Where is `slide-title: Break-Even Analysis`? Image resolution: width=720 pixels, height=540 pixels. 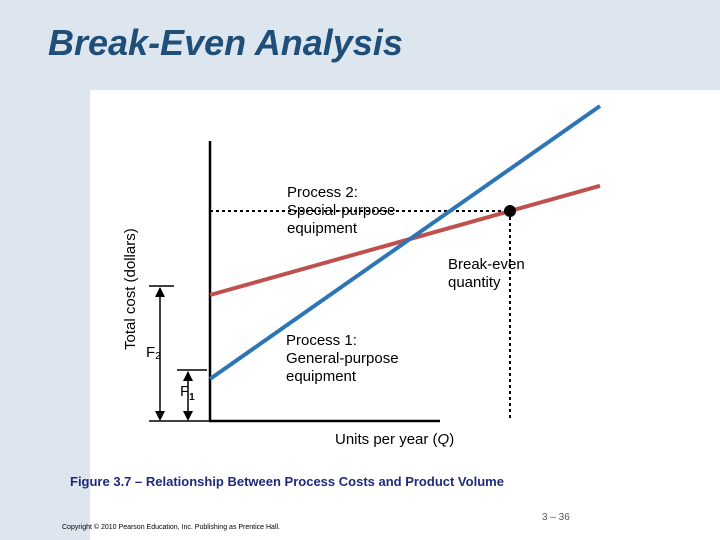 slide-title: Break-Even Analysis is located at coordinates (225, 42).